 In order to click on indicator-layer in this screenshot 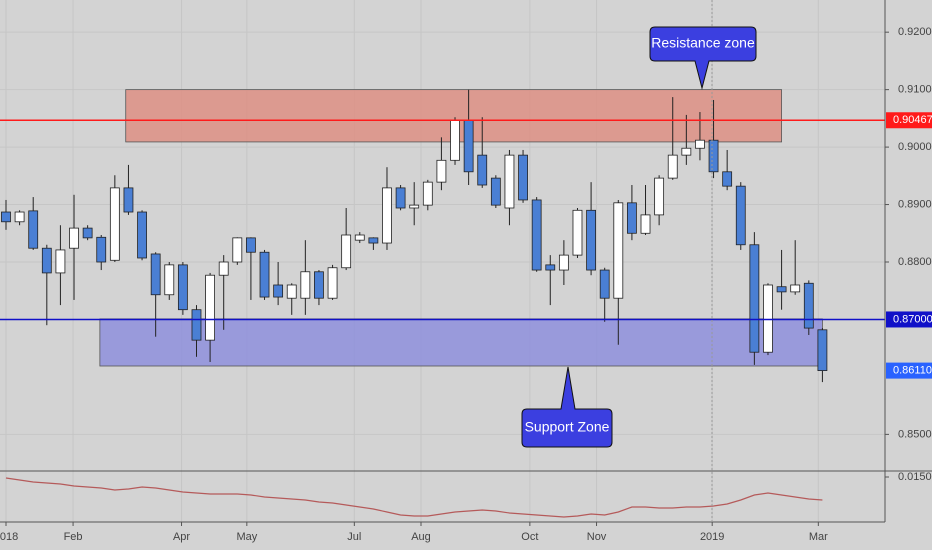, I will do `click(414, 497)`.